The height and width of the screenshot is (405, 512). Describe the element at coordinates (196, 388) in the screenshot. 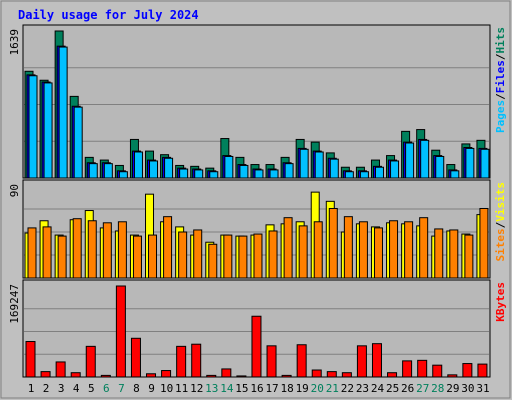

I see `x-label-day-12: 12` at that location.